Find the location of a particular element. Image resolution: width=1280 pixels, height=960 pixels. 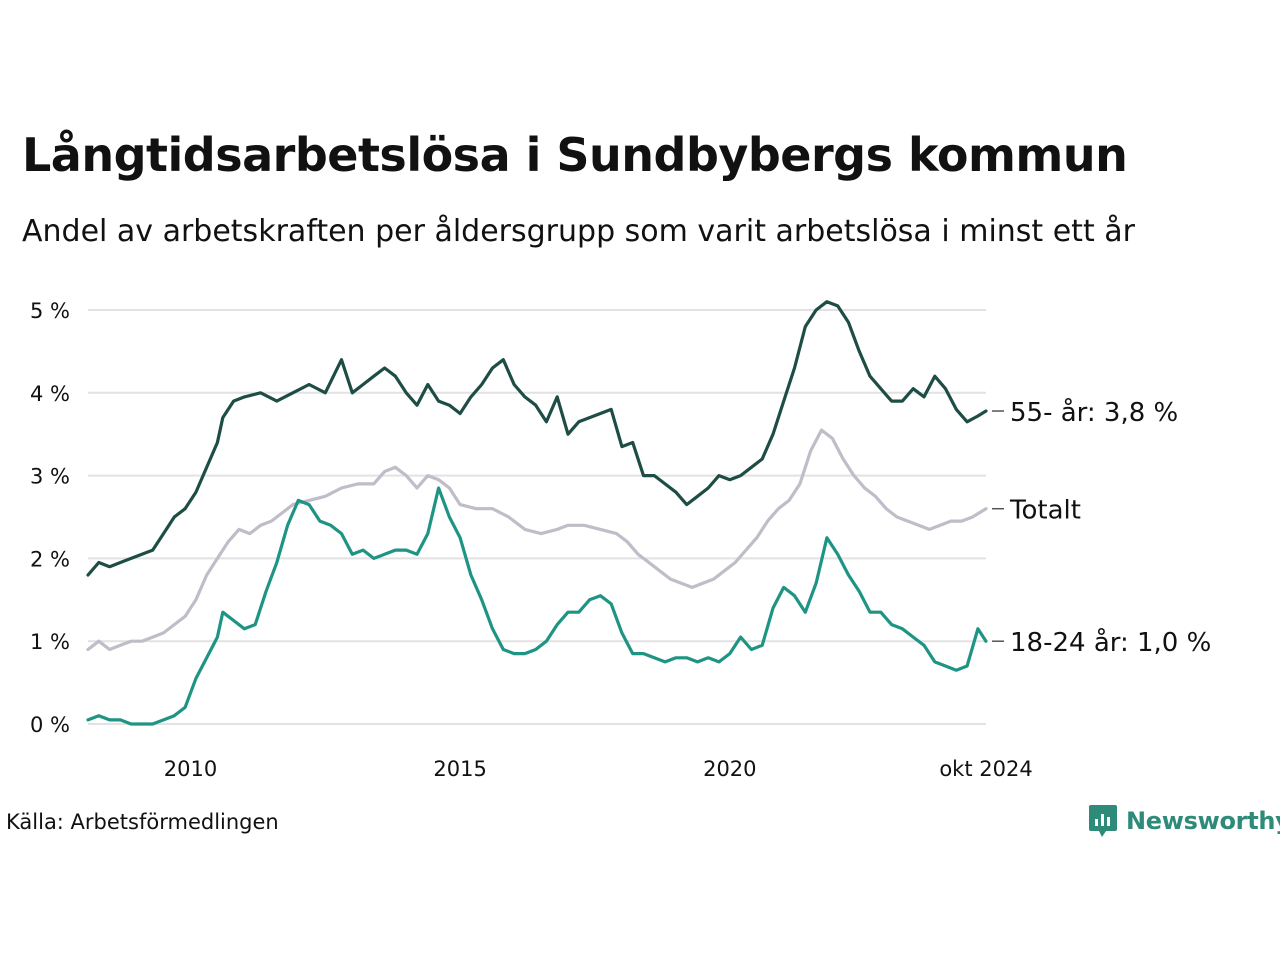

x-tick-label: 2020 is located at coordinates (729, 769).